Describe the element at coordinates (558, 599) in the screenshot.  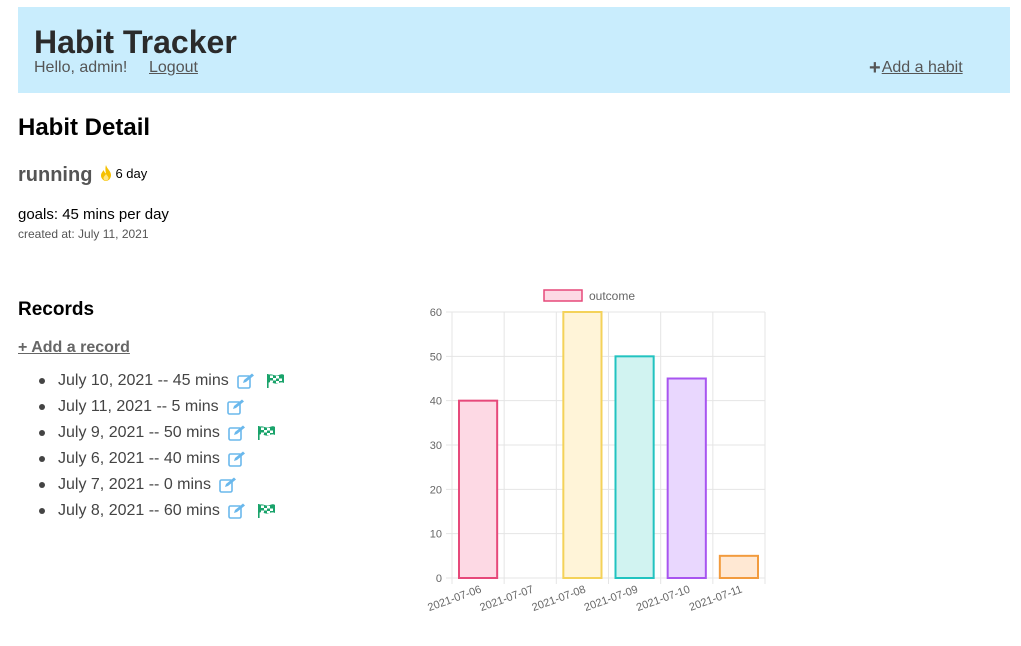
I see `x-tick-label: 2021-07-08` at that location.